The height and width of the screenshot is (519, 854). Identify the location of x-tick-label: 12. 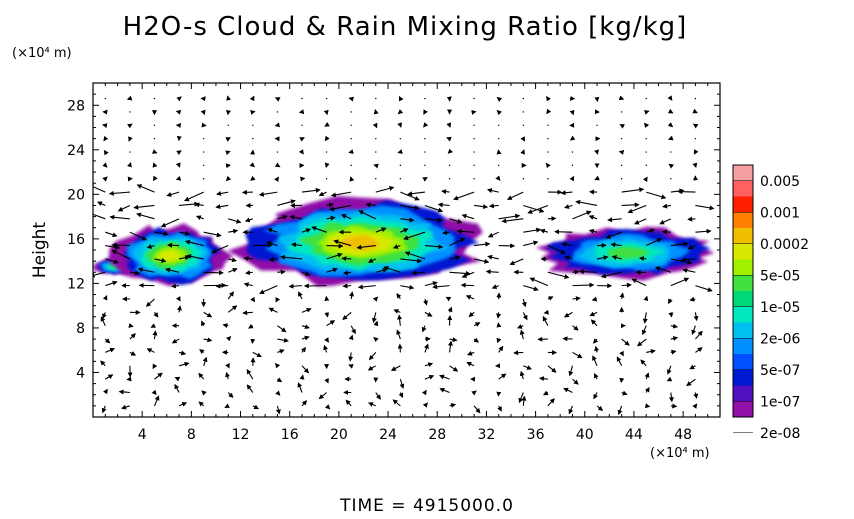
(241, 435).